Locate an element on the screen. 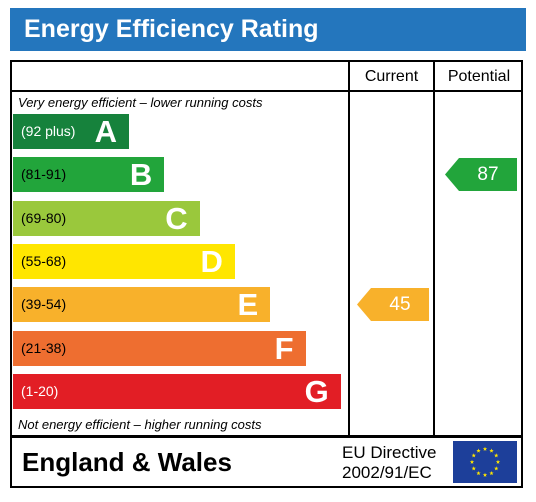 Image resolution: width=536 pixels, height=502 pixels. column-header-current: Current is located at coordinates (391, 76).